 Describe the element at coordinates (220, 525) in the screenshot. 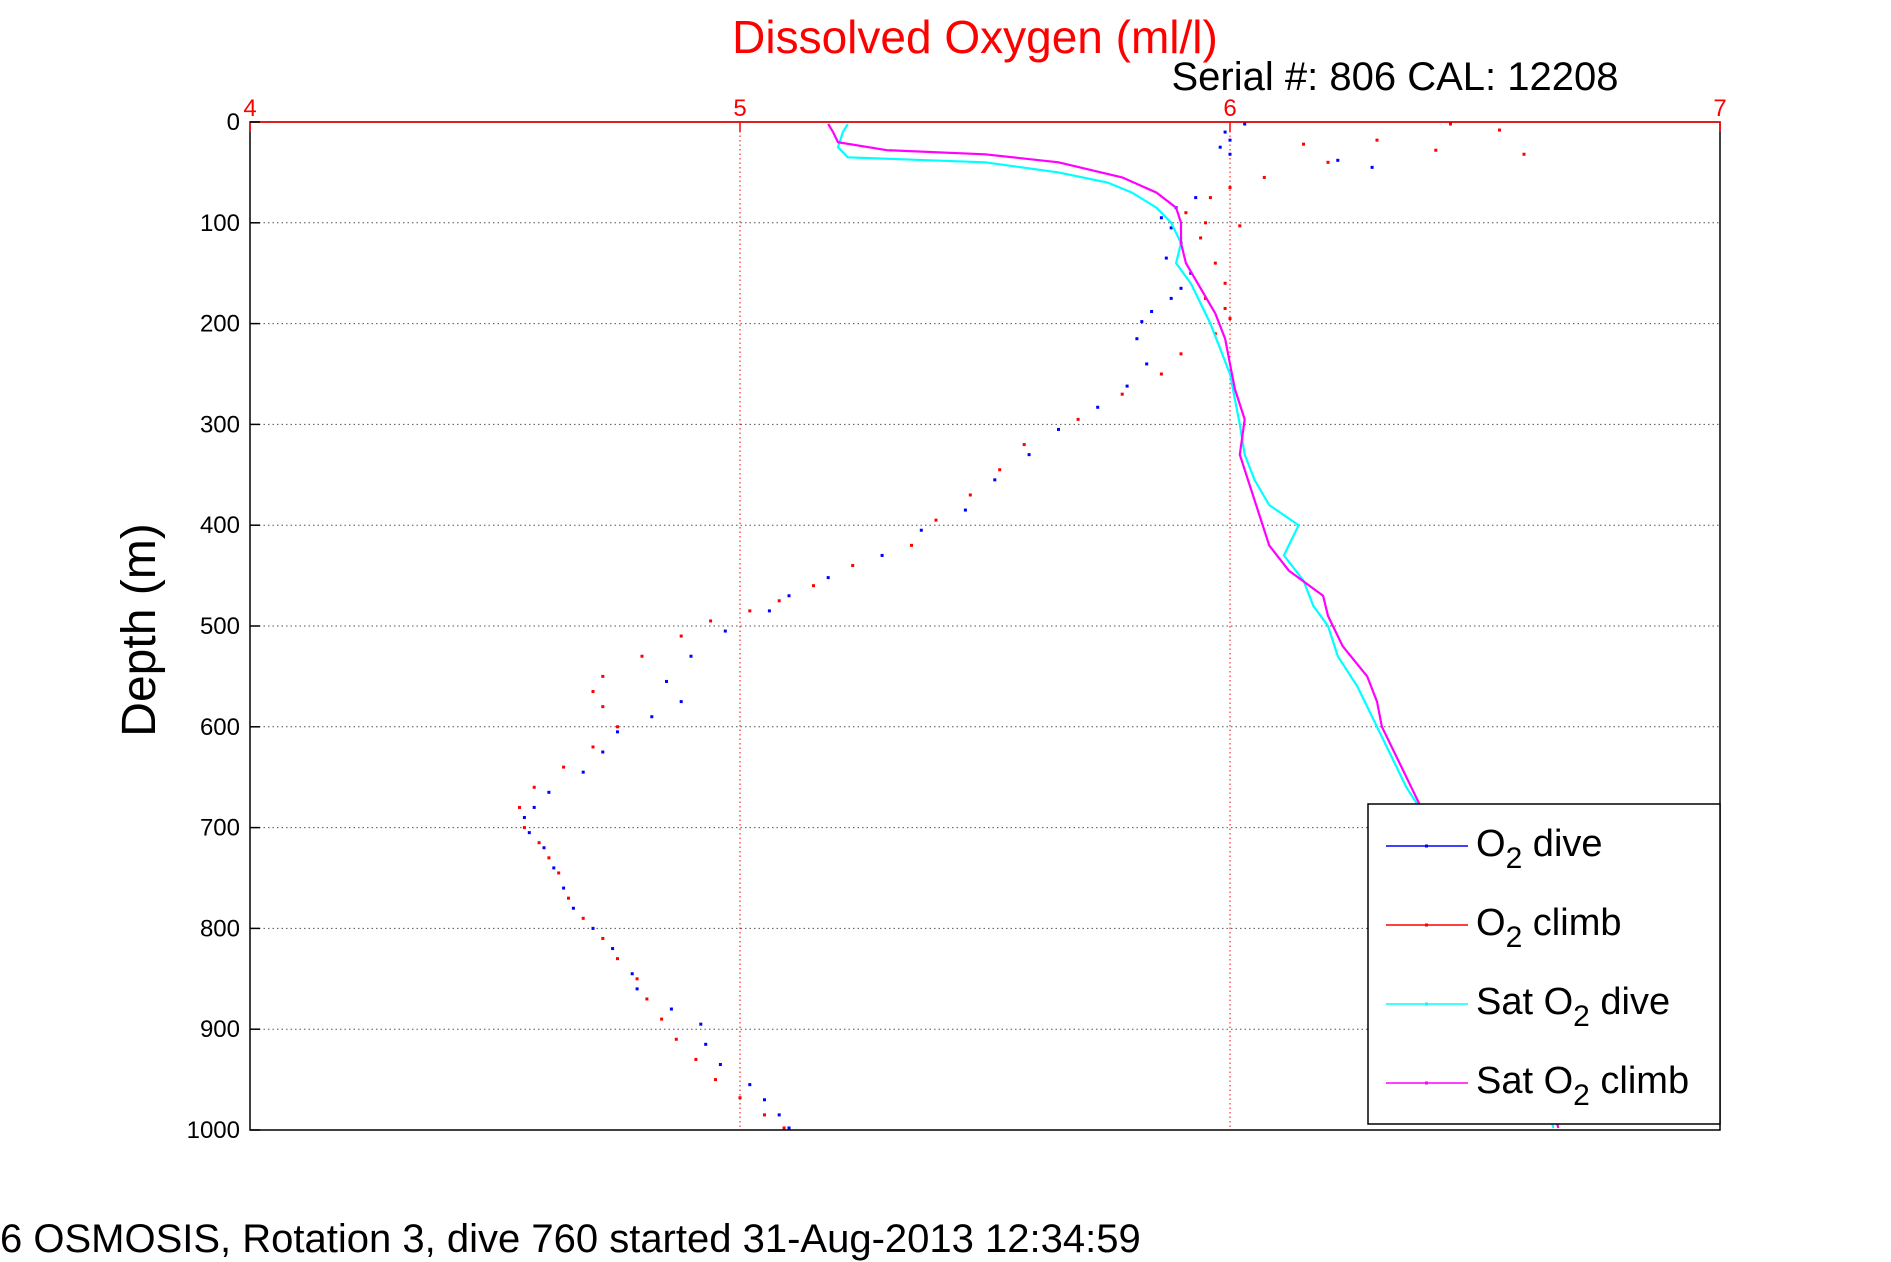

I see `y-tick-label: 400` at that location.